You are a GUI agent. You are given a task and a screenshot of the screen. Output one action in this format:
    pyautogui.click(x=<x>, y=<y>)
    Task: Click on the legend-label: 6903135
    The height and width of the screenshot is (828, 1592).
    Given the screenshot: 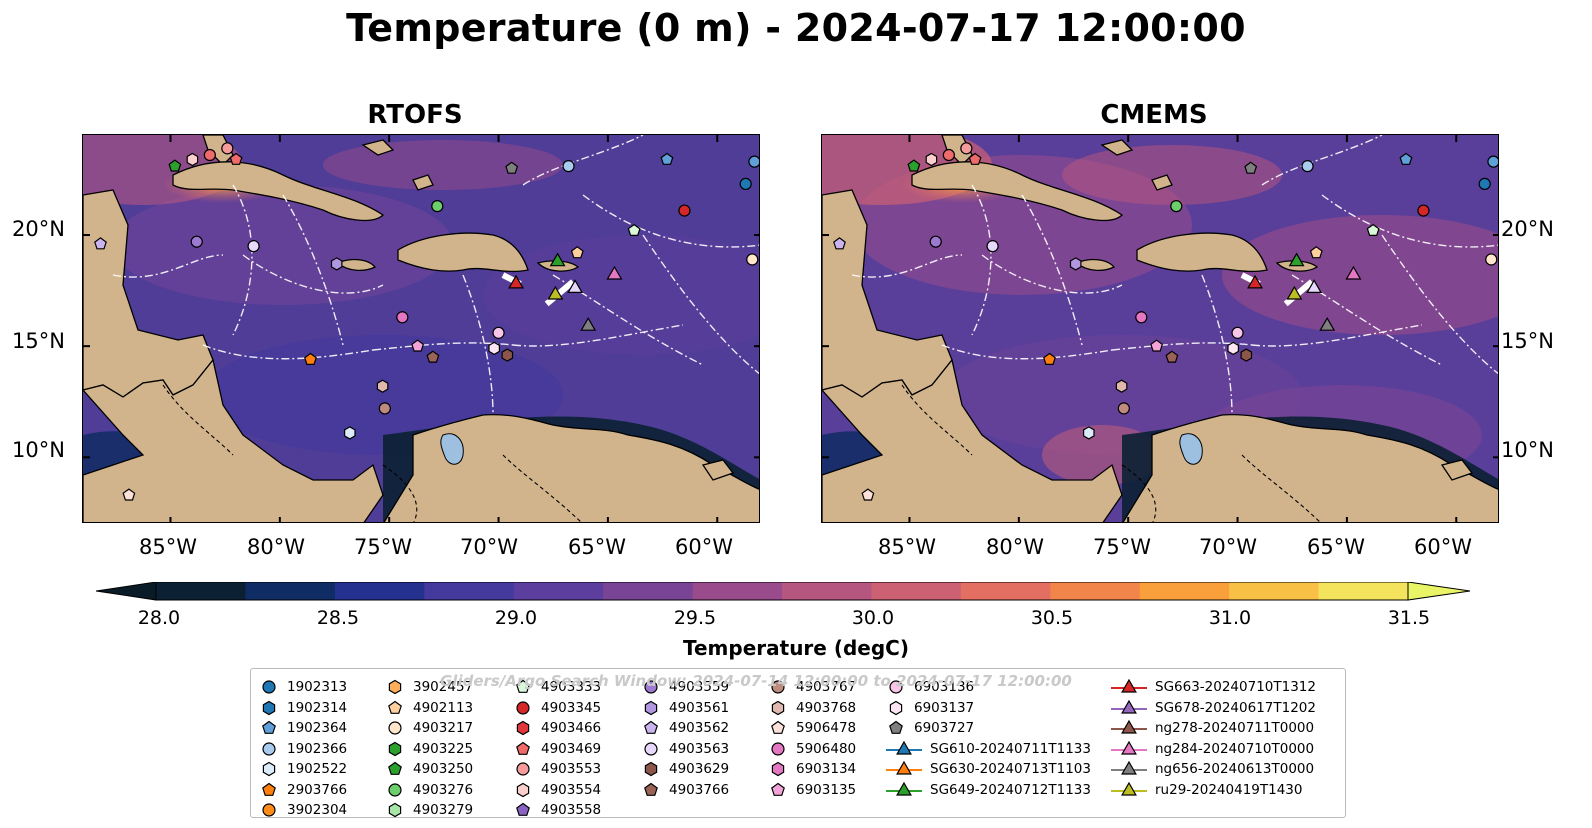 What is the action you would take?
    pyautogui.click(x=826, y=789)
    